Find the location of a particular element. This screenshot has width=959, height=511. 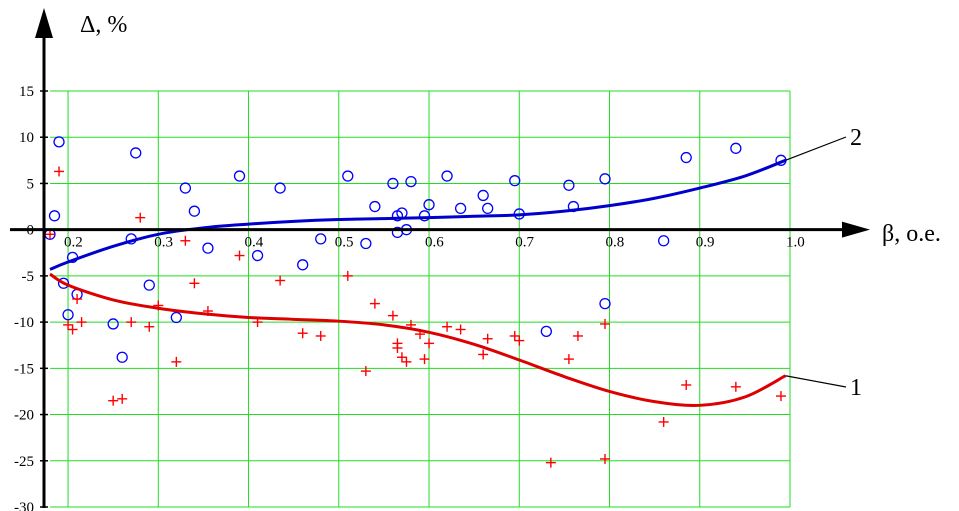

y-tick-label: -10 is located at coordinates (24, 323).